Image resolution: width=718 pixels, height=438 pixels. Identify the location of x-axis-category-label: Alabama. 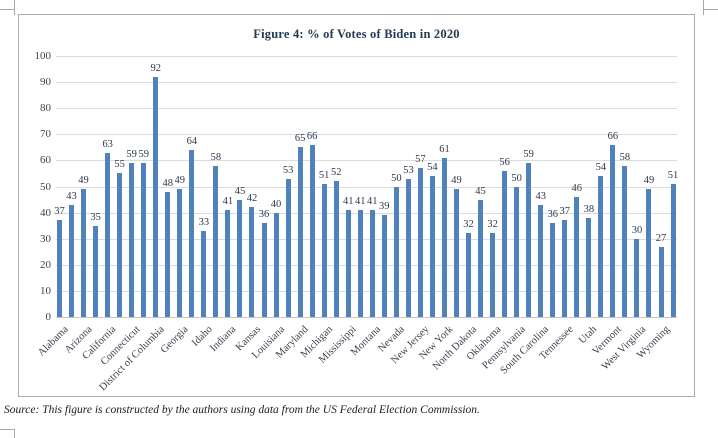
(53, 341).